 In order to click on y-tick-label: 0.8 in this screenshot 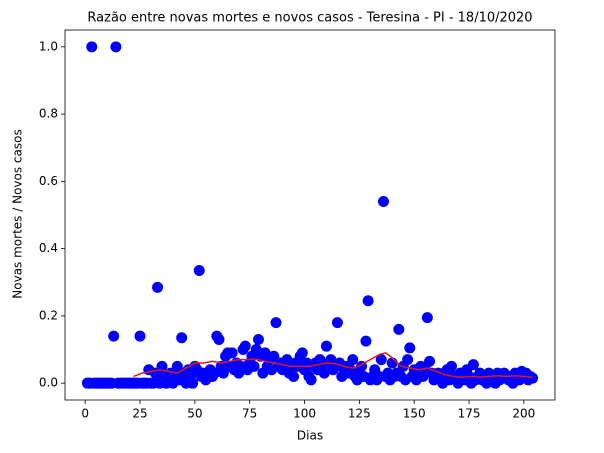, I will do `click(48, 114)`.